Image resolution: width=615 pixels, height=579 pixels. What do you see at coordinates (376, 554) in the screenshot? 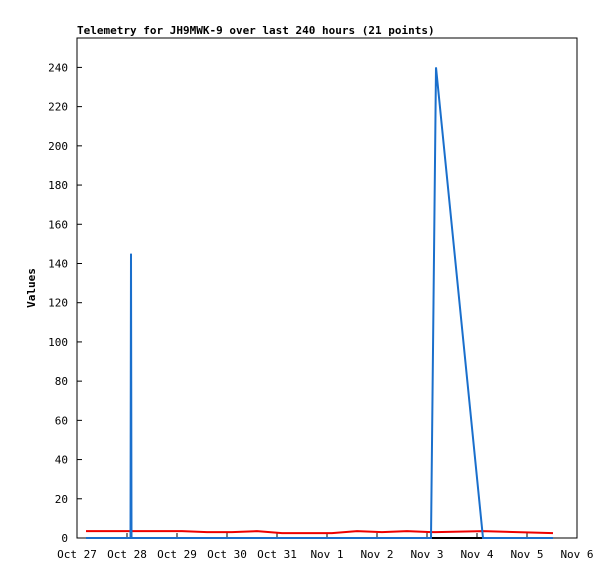
I see `x-tick-label: Nov 2` at bounding box center [376, 554].